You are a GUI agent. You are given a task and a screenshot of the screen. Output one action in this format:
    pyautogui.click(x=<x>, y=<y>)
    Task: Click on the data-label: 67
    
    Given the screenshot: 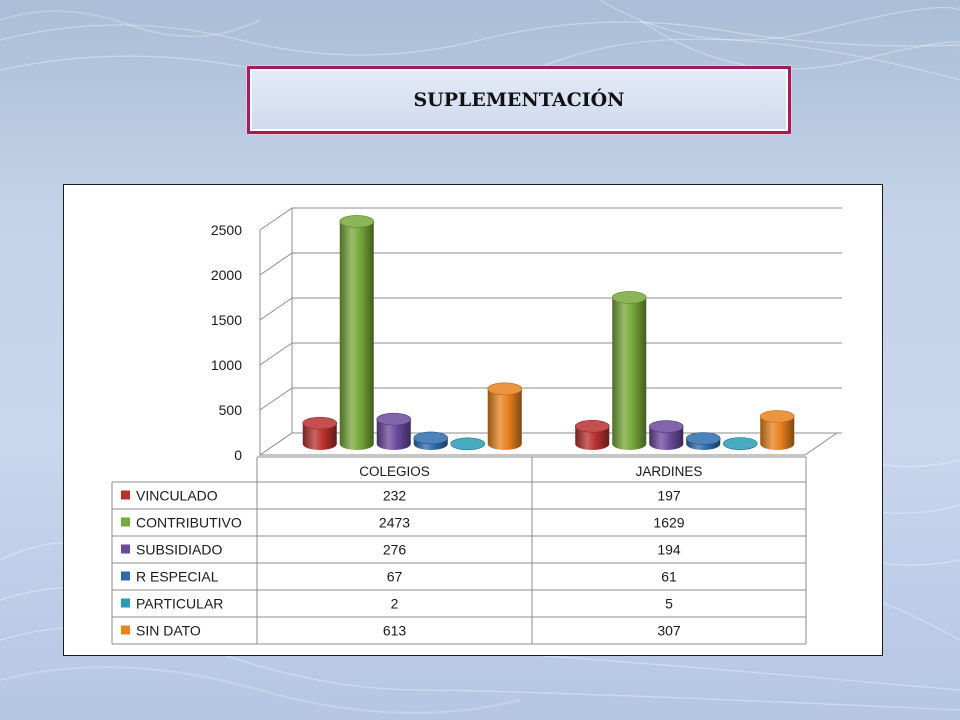 What is the action you would take?
    pyautogui.click(x=395, y=577)
    